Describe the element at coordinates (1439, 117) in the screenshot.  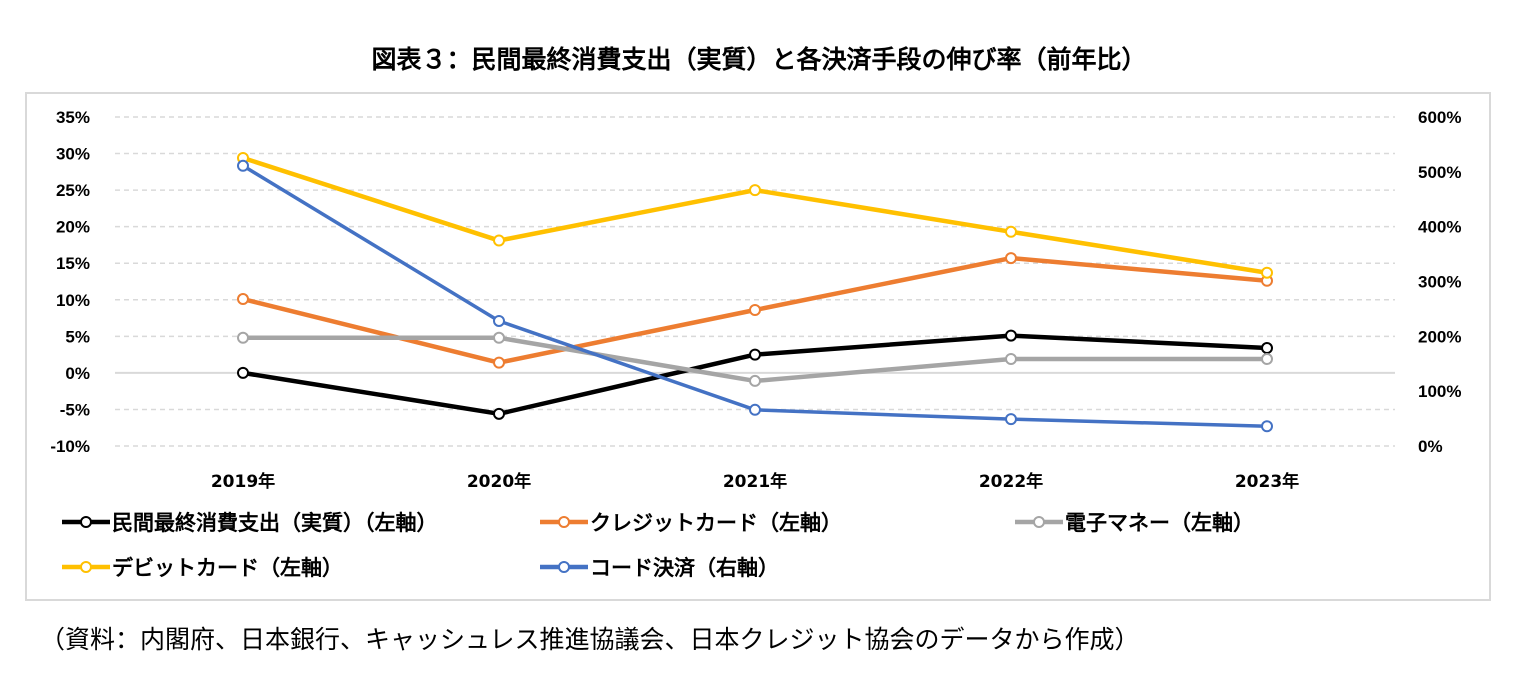
I see `right-tick-label: 600%` at that location.